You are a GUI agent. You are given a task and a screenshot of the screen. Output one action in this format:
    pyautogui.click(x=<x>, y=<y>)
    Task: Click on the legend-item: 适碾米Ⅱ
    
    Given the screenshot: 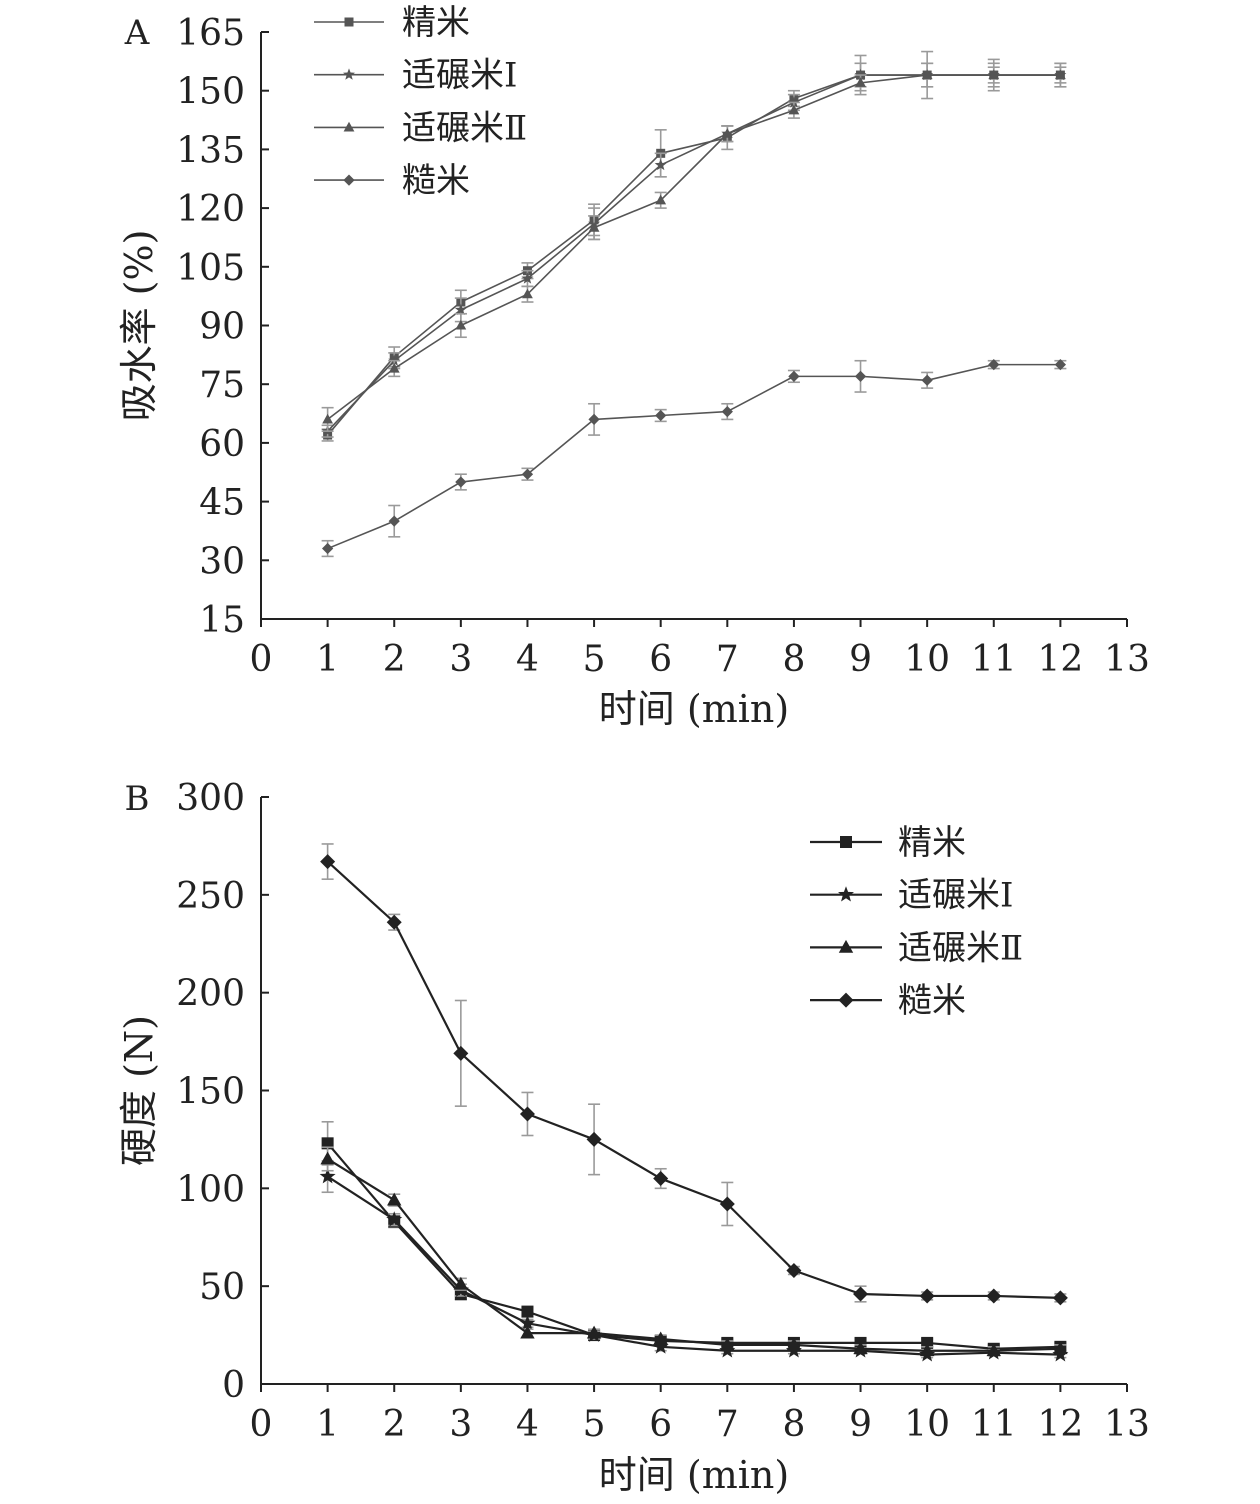 What is the action you would take?
    pyautogui.click(x=916, y=948)
    